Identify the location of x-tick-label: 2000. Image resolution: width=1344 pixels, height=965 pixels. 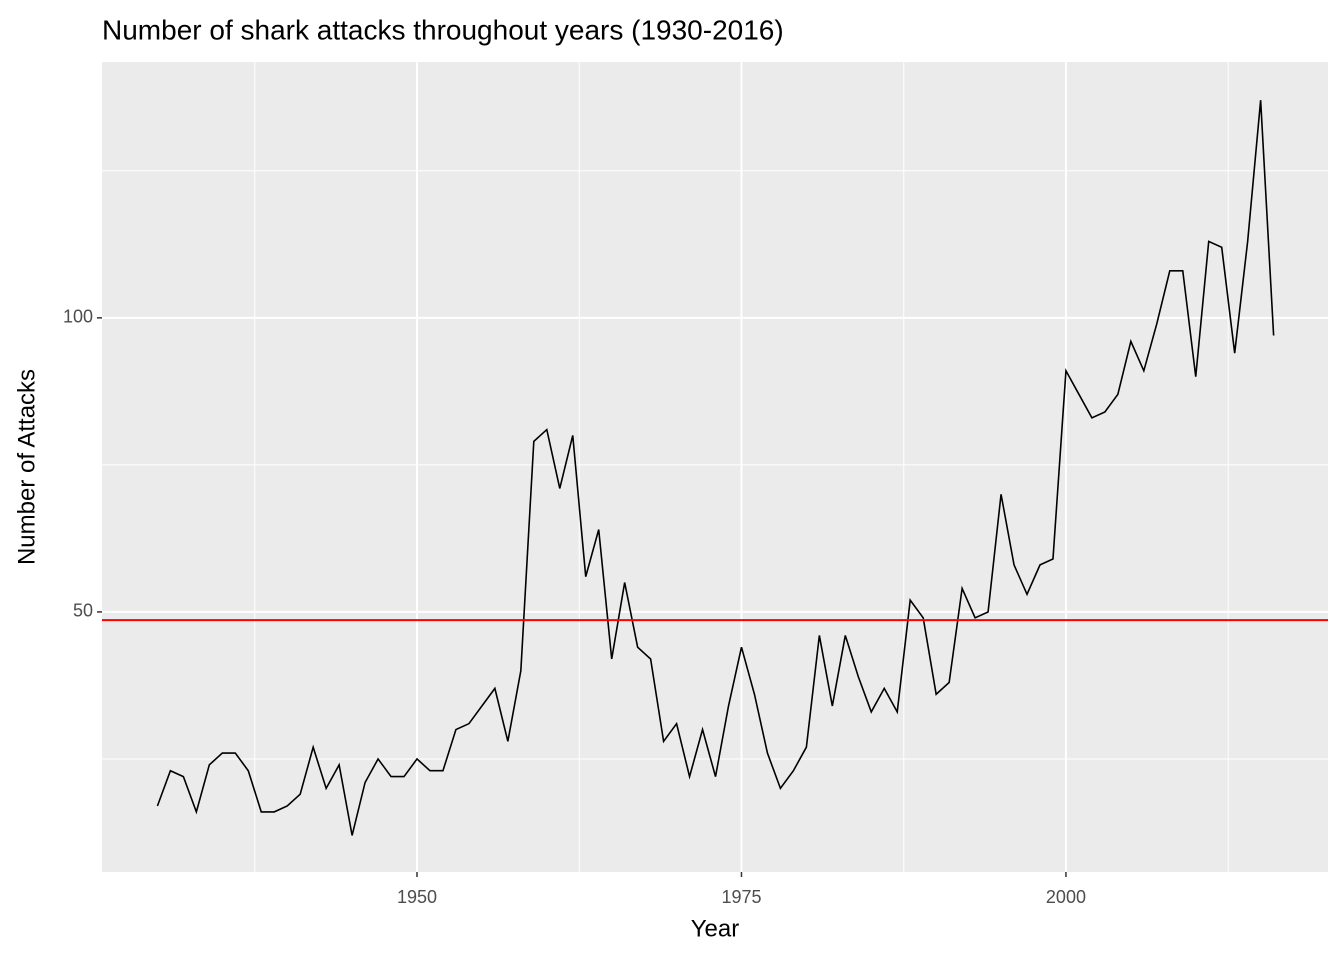
(1066, 897).